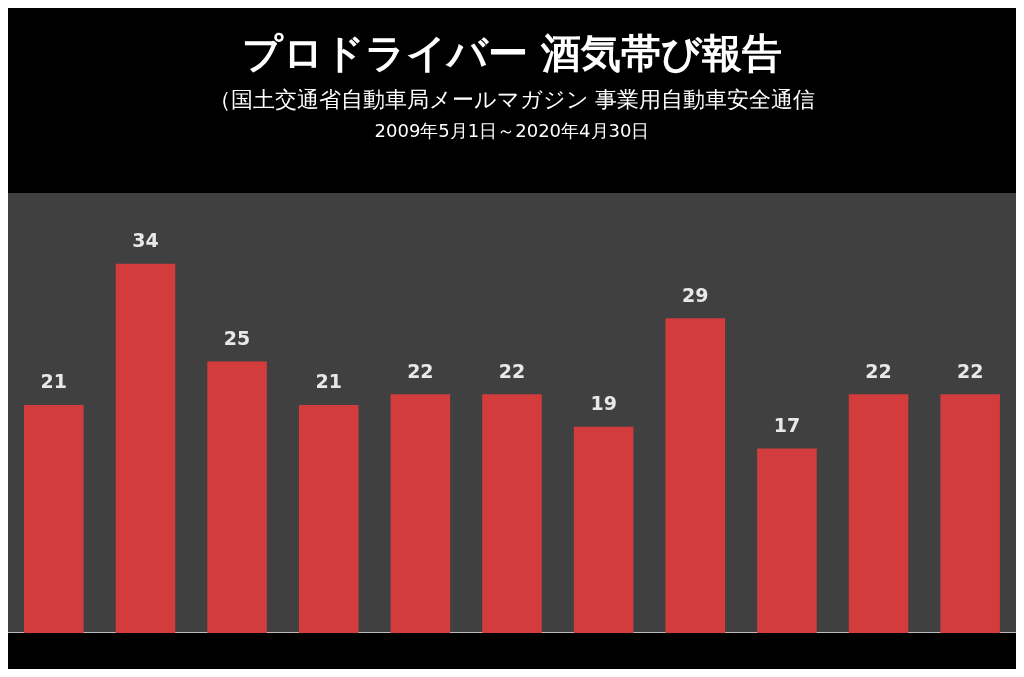 This screenshot has height=677, width=1024. I want to click on data-label: 17, so click(787, 424).